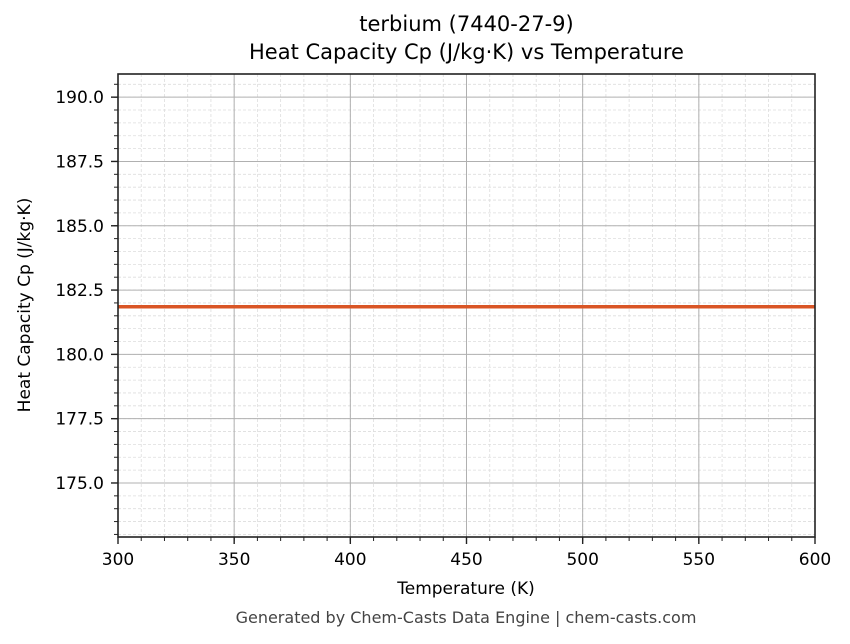 This screenshot has height=644, width=850. What do you see at coordinates (79, 420) in the screenshot?
I see `y-tick-label: 177.5` at bounding box center [79, 420].